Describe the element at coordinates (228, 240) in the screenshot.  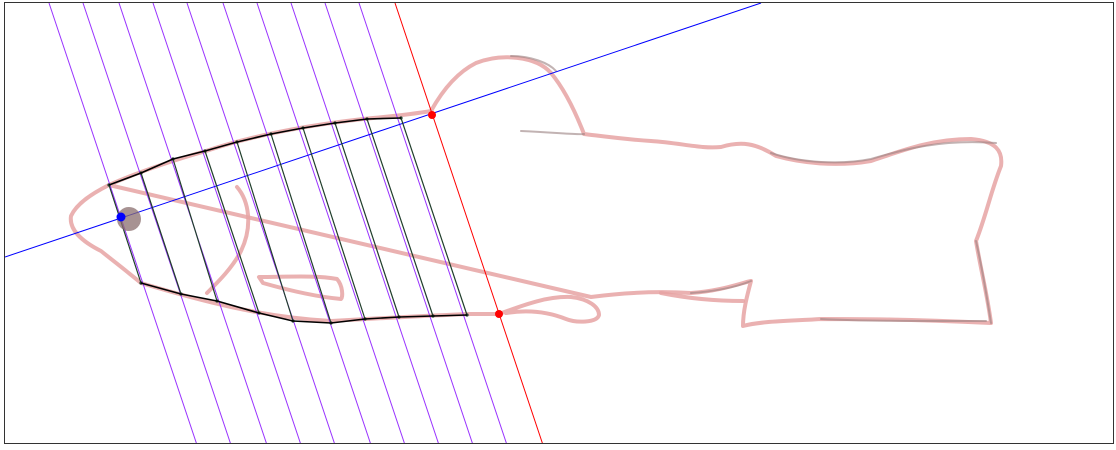
I see `gill-outline` at that location.